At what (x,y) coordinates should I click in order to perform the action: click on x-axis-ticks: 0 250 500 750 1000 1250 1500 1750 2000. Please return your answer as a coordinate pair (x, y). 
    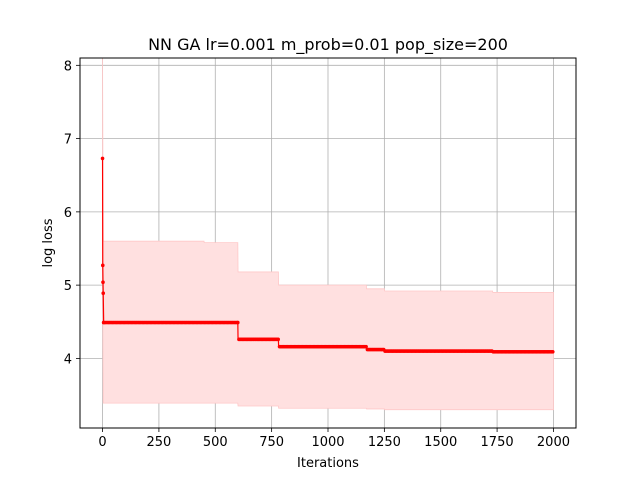
    Looking at the image, I should click on (334, 439).